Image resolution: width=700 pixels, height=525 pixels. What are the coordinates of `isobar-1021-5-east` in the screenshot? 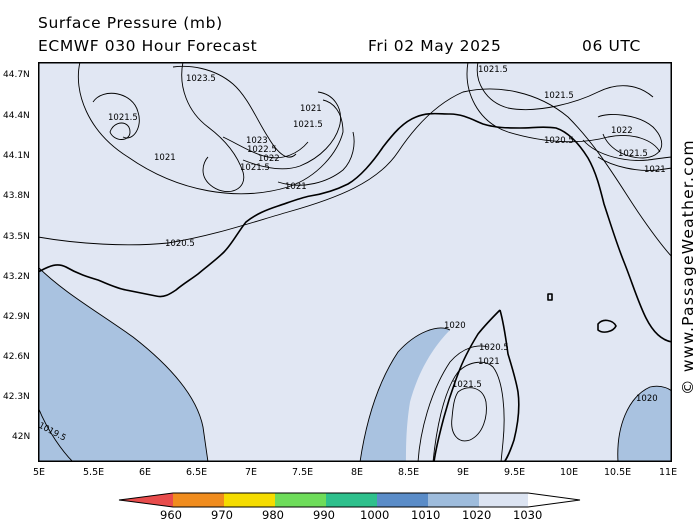 It's located at (627, 150).